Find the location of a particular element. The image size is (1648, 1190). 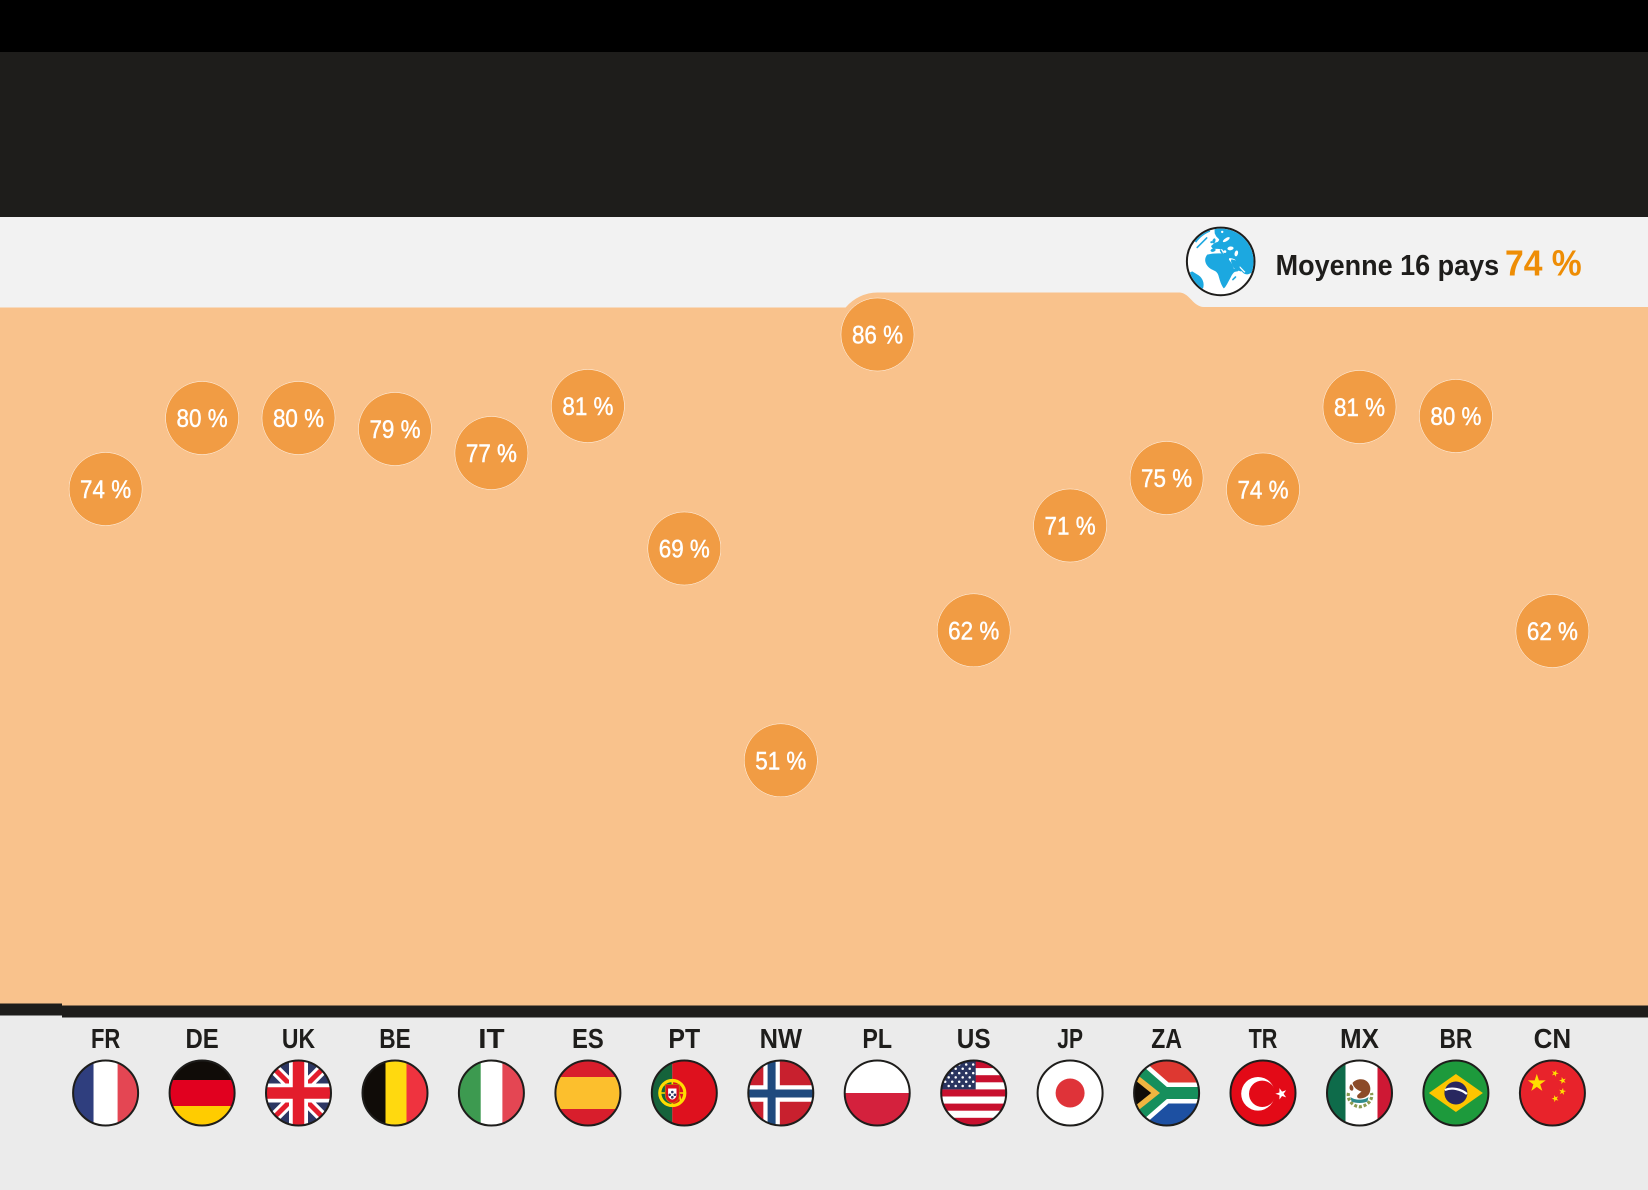

svg-text: CN is located at coordinates (1553, 1038).